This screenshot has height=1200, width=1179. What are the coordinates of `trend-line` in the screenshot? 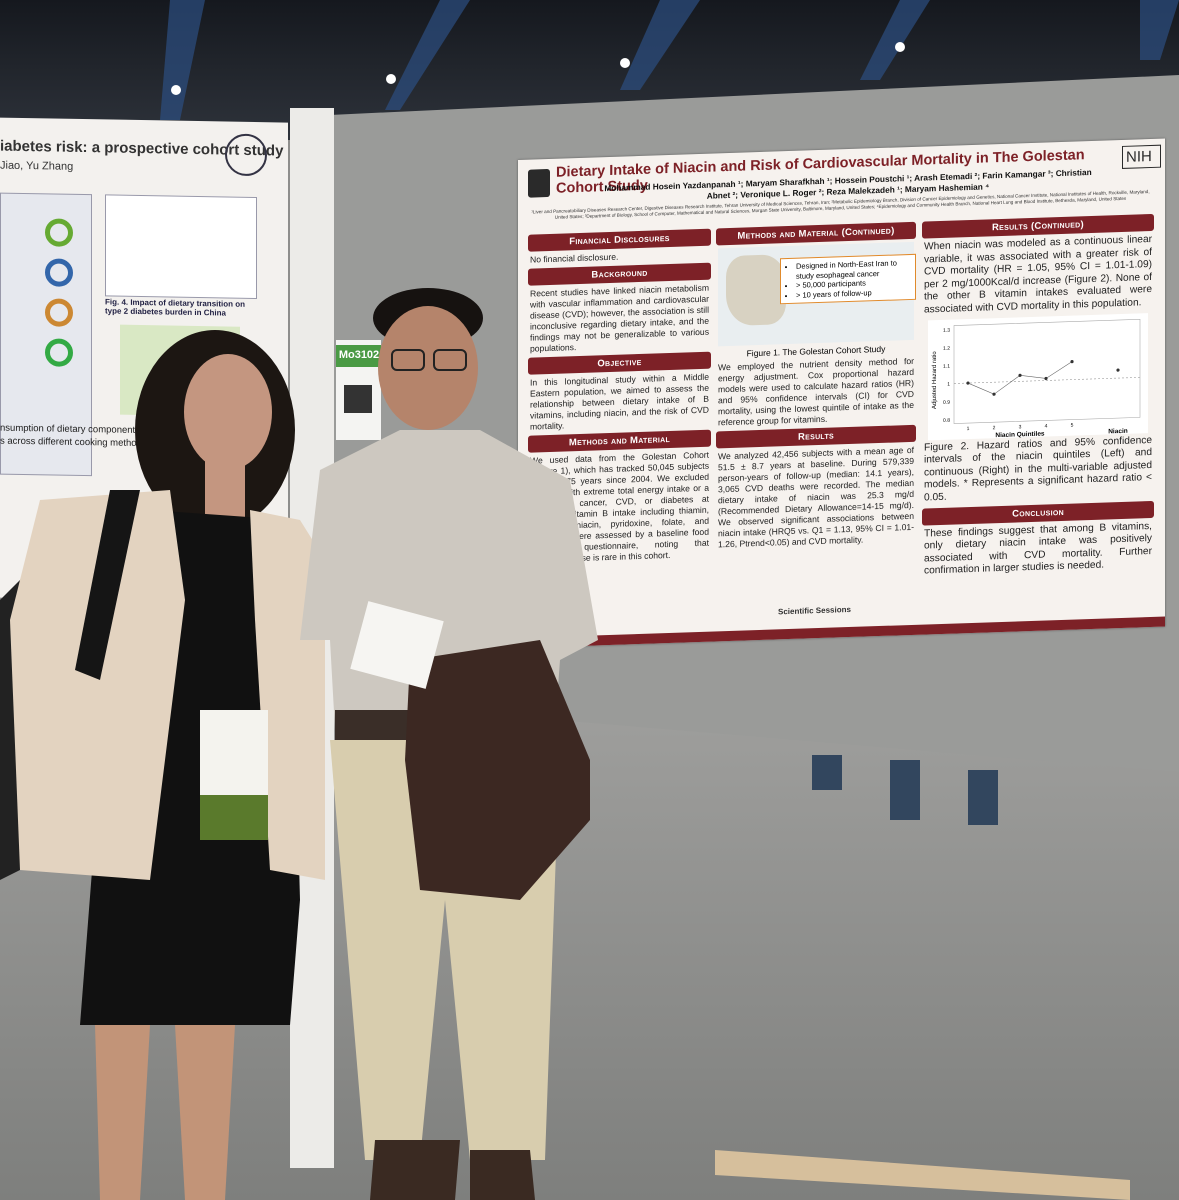 It's located at (1020, 377).